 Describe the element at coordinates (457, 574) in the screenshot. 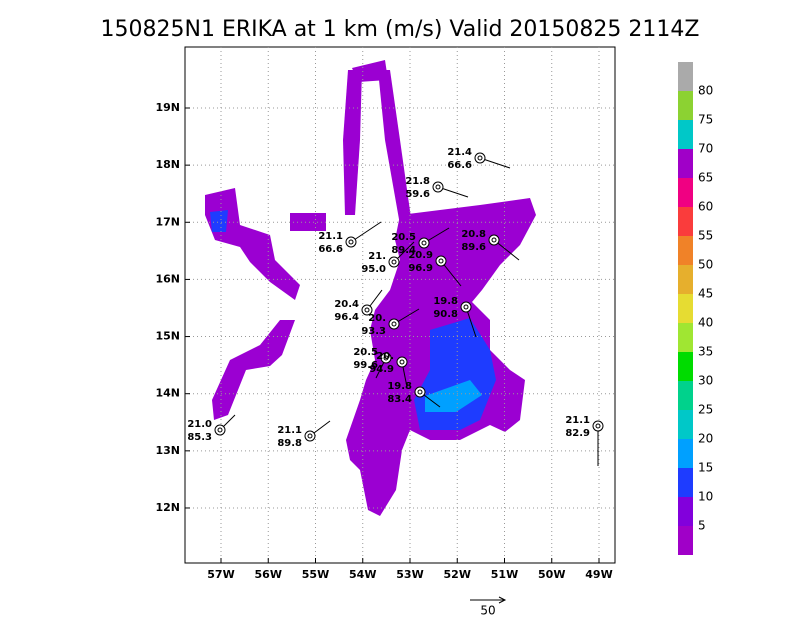

I see `lon-label: 52W` at that location.